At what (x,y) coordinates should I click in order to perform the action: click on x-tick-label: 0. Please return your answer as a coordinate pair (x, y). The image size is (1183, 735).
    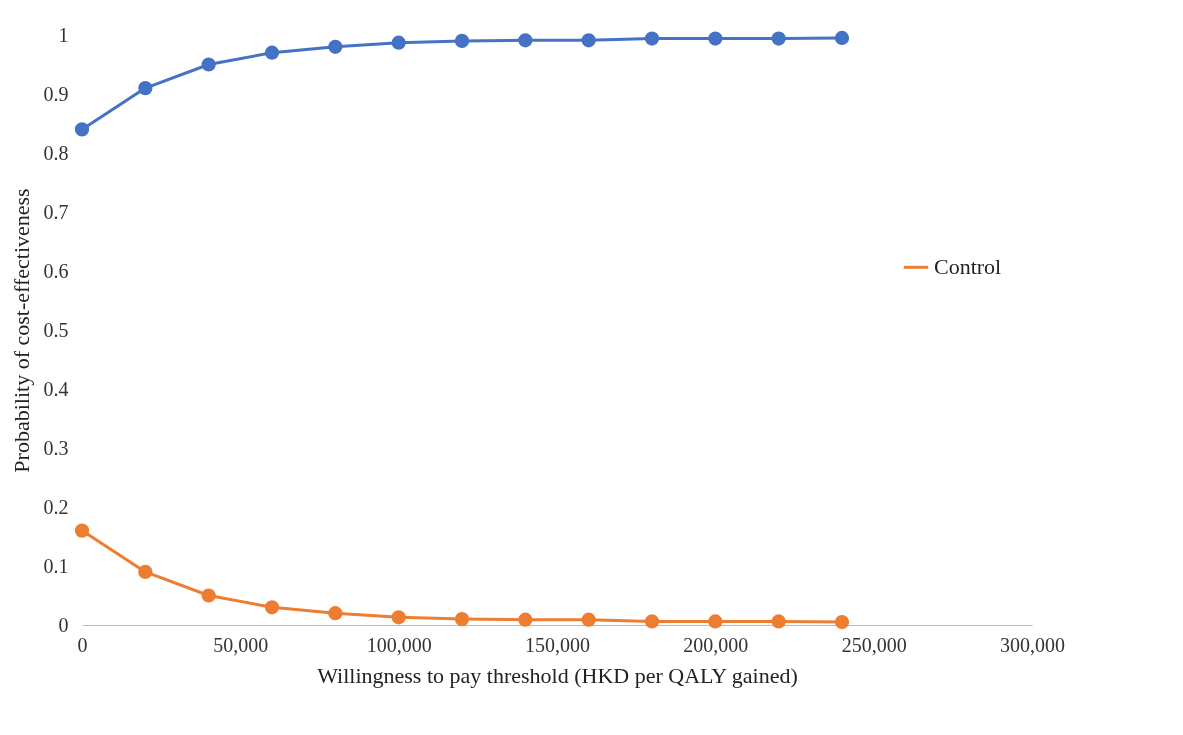
    Looking at the image, I should click on (82, 644).